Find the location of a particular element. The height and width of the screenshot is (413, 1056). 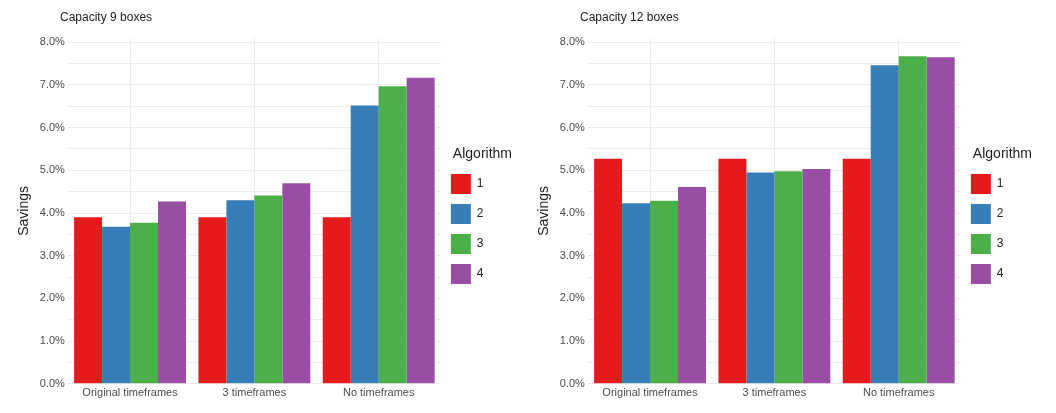

chart-title: Capacity 9 boxes is located at coordinates (106, 17).